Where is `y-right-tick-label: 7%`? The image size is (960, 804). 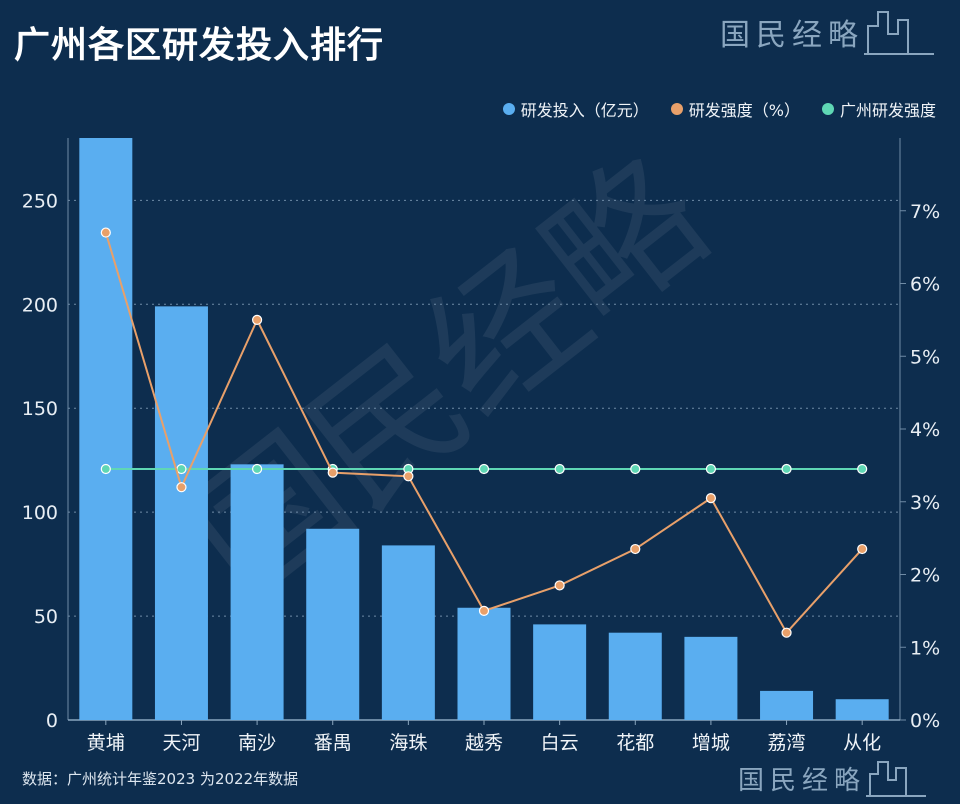 y-right-tick-label: 7% is located at coordinates (925, 212).